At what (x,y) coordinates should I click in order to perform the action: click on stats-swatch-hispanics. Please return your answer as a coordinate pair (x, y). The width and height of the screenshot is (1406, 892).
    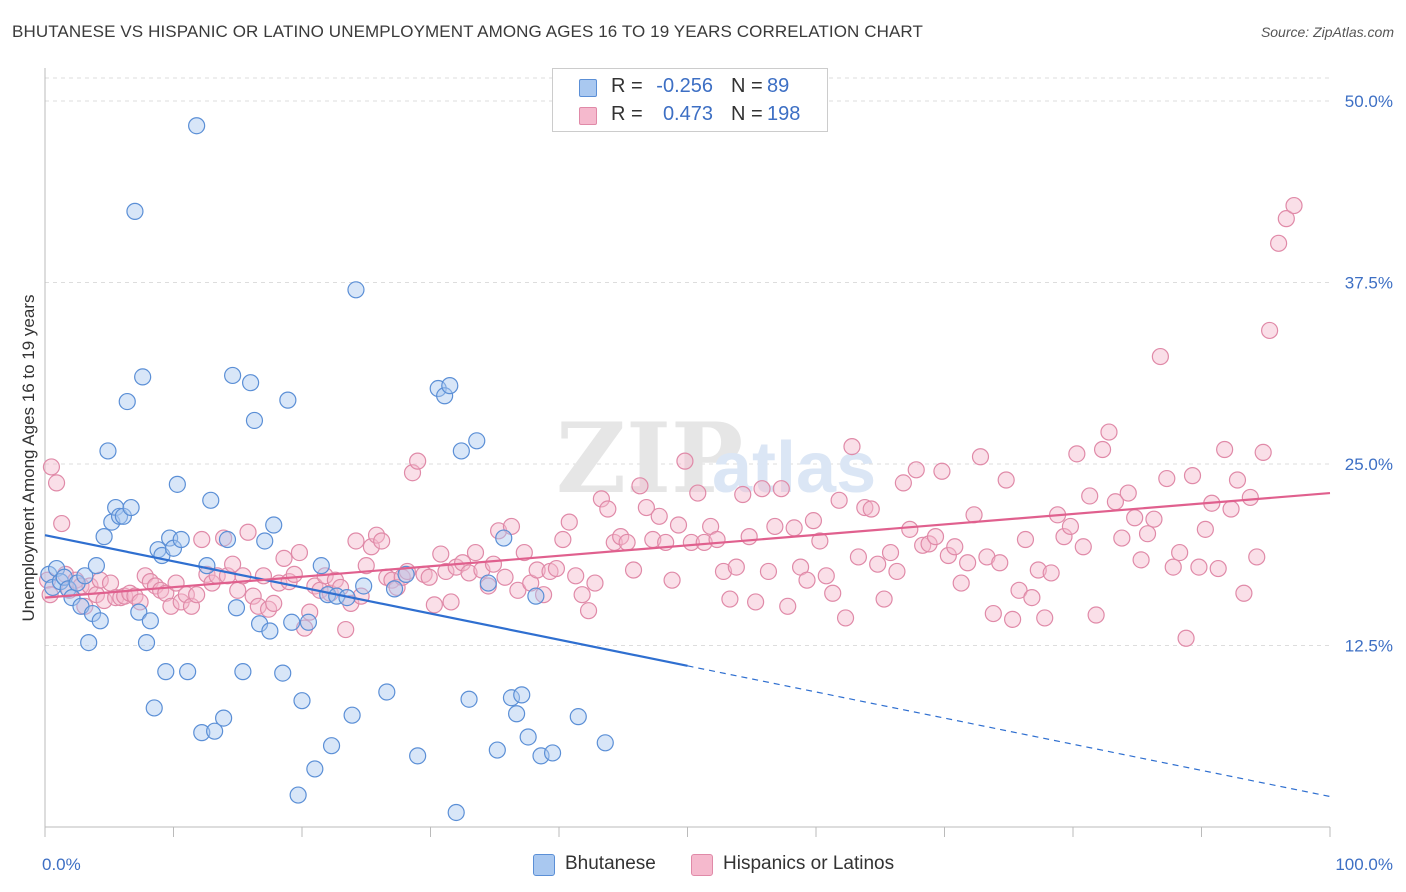
    Looking at the image, I should click on (588, 116).